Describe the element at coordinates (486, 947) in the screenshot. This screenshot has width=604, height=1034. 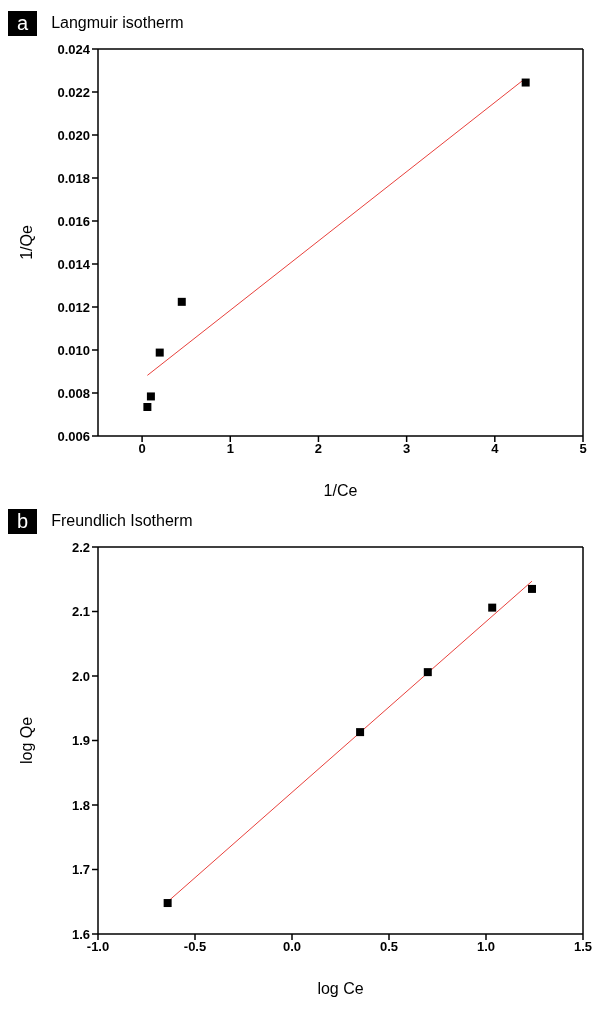
I see `x-tick-label: 1.0` at that location.